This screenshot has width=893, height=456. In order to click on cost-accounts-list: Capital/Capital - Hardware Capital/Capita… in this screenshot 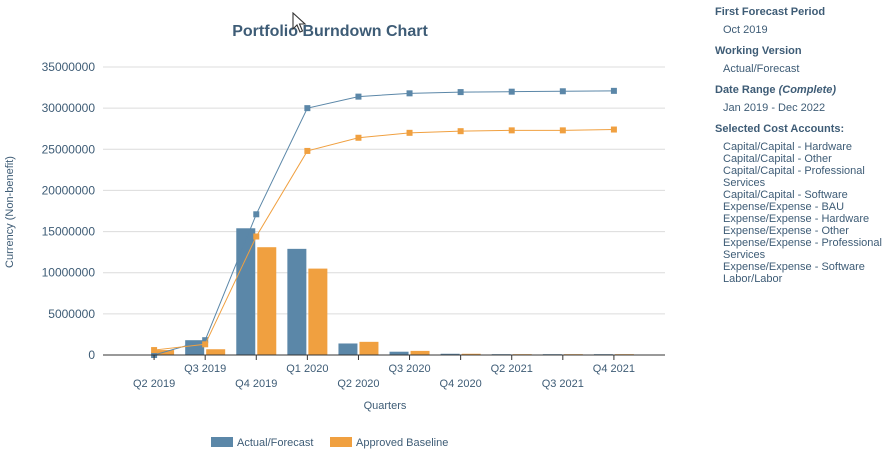, I will do `click(808, 213)`.